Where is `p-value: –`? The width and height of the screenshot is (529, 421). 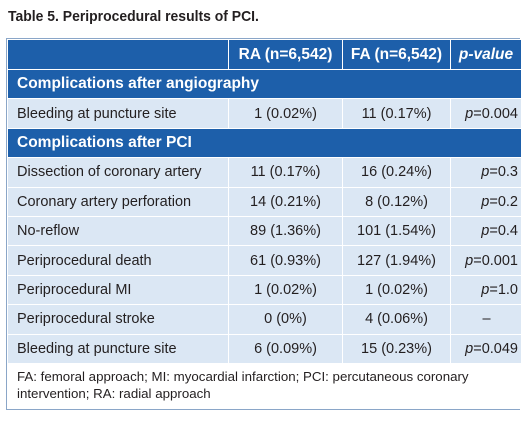 p-value: – is located at coordinates (486, 319).